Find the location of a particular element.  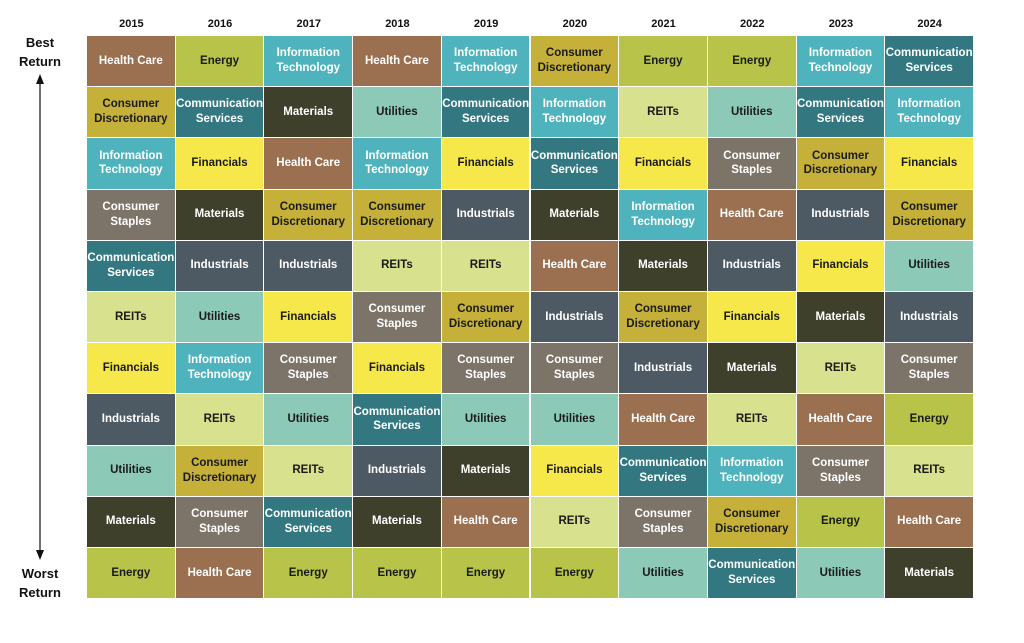

year-header: 2018 is located at coordinates (397, 24).